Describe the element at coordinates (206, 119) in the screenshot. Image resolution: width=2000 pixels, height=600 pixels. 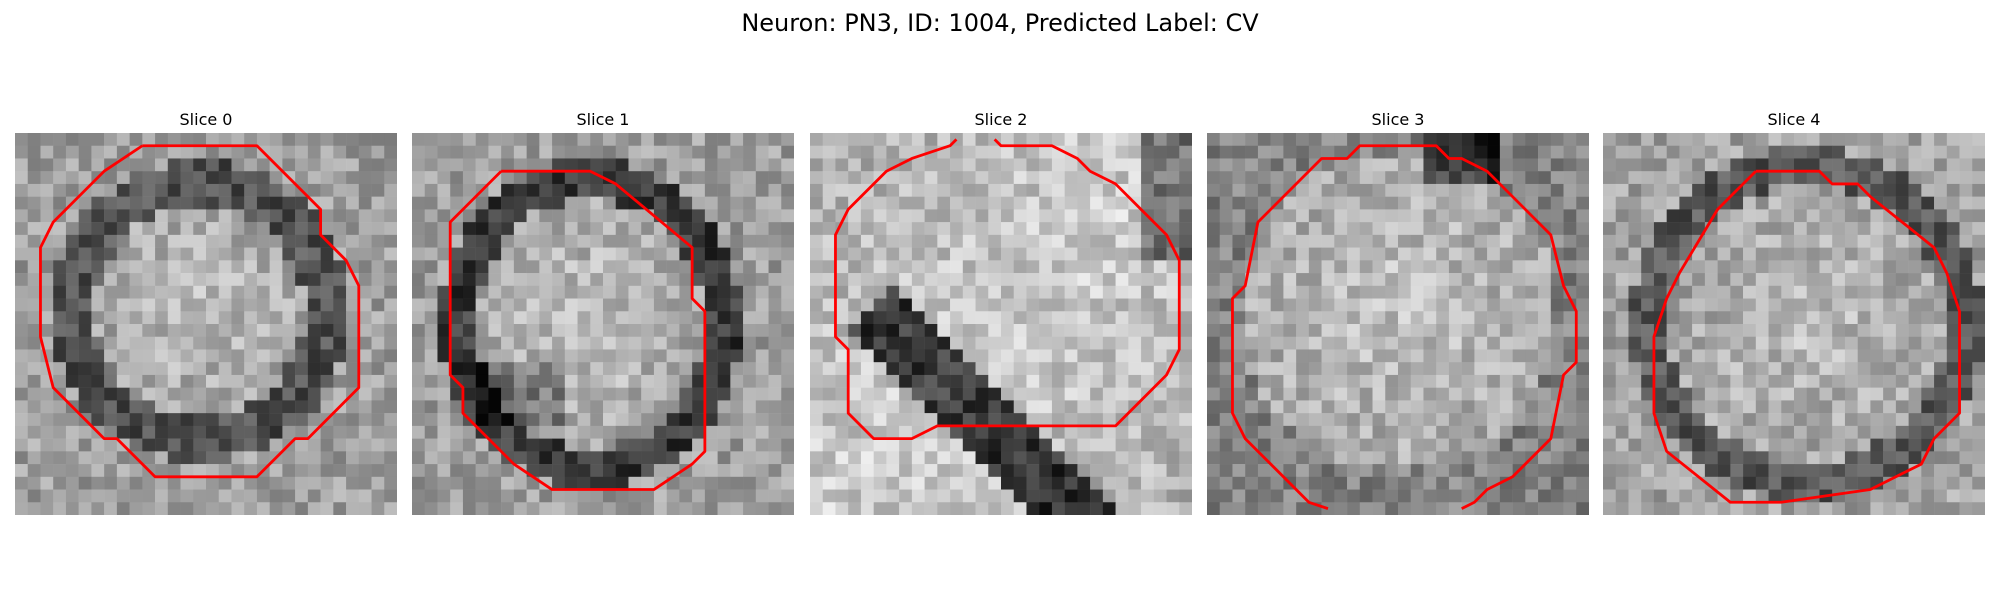
I see `slice-title-0: Slice 0` at that location.